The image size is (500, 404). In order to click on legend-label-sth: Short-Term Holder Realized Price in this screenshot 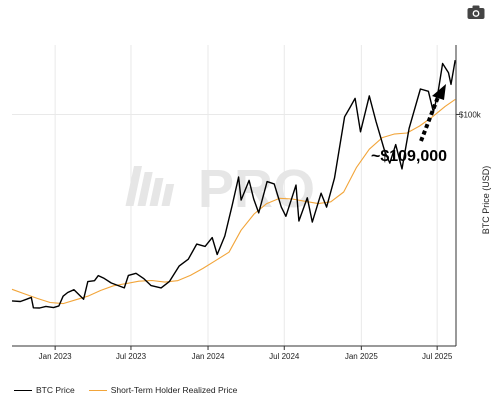, I will do `click(174, 390)`.